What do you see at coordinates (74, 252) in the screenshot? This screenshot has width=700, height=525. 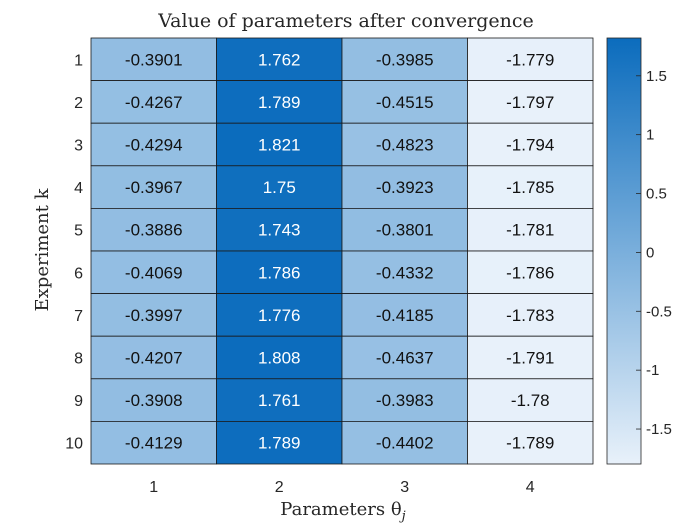 I see `y-tick-labels: 1 2 3 4 5 6 7 8 9 10` at bounding box center [74, 252].